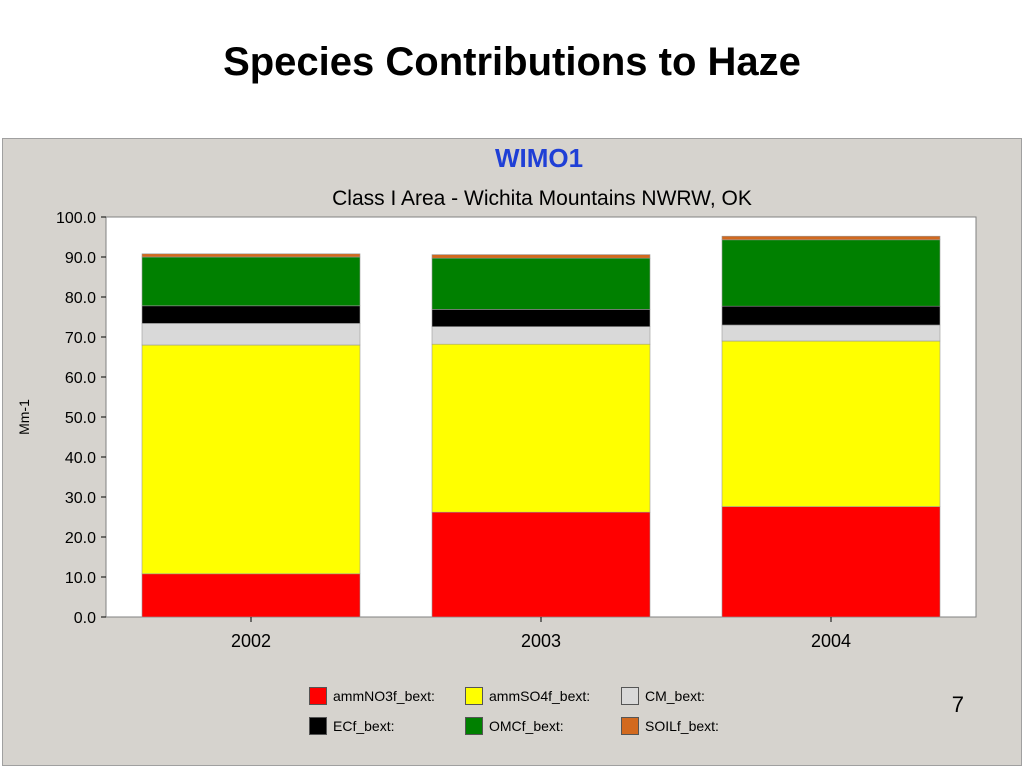  I want to click on legend-label: ammNO3f_bext:, so click(384, 696).